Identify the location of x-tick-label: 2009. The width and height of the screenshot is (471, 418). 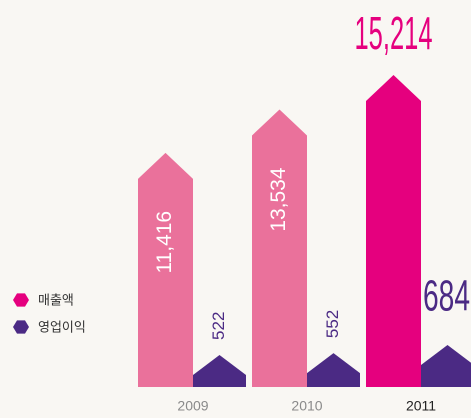
(192, 406).